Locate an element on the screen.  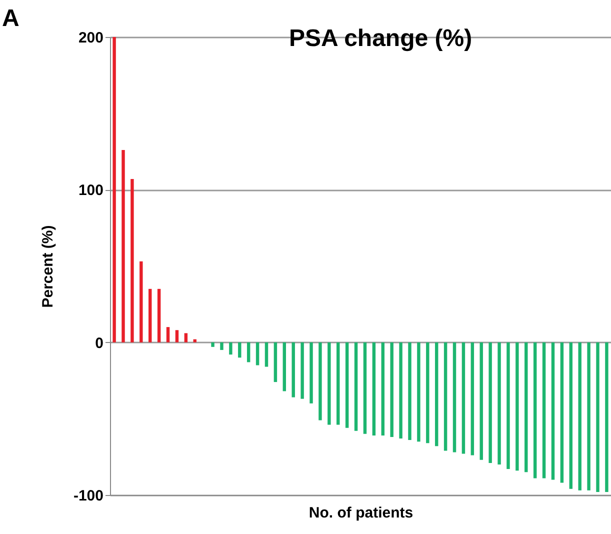
y-axis-title: Percent (%) is located at coordinates (47, 266).